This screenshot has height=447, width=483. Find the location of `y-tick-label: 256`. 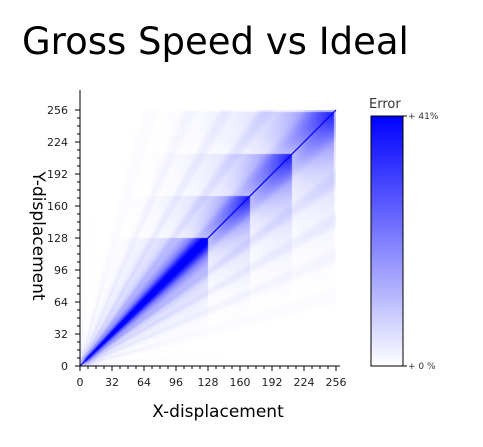

y-tick-label: 256 is located at coordinates (57, 110).